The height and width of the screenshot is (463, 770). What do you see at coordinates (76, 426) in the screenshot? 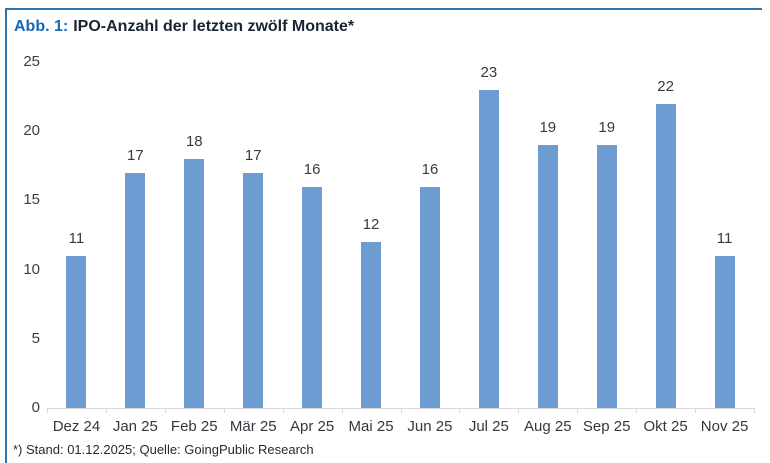
I see `x-axis-label: Dez 24` at bounding box center [76, 426].